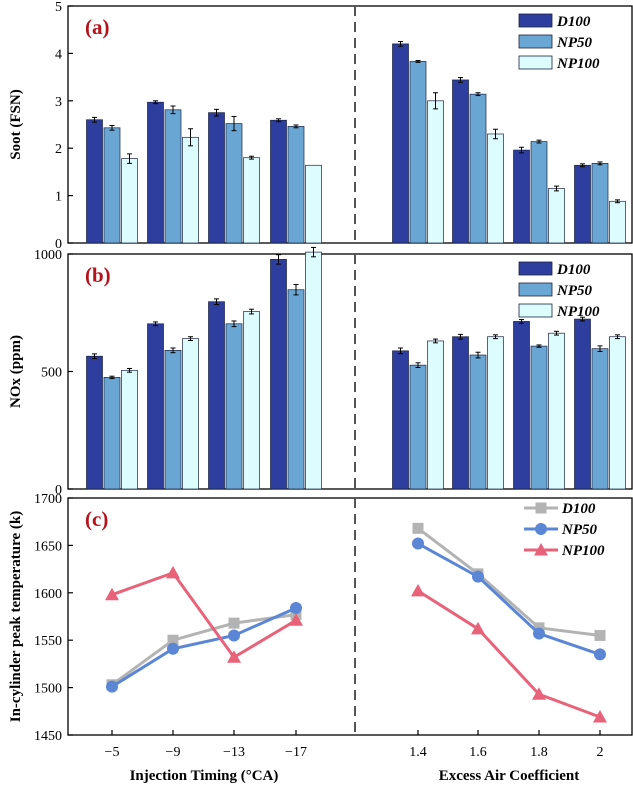 Image resolution: width=633 pixels, height=785 pixels. Describe the element at coordinates (48, 641) in the screenshot. I see `y-tick-label: 1550` at that location.